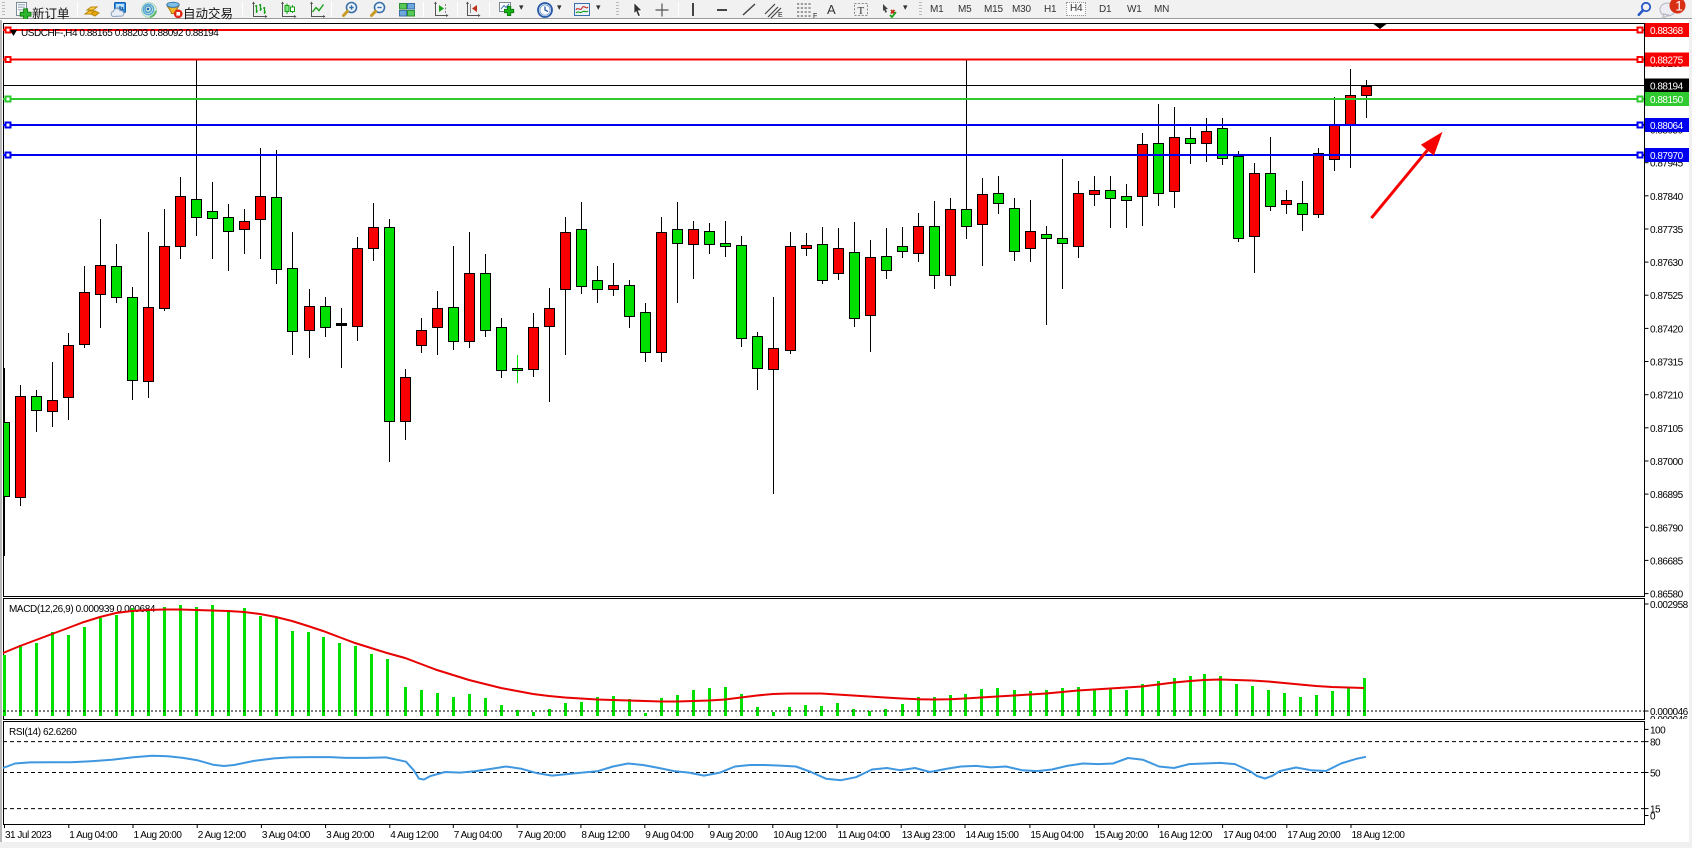  What do you see at coordinates (1655, 810) in the screenshot?
I see `svg-text: 15` at bounding box center [1655, 810].